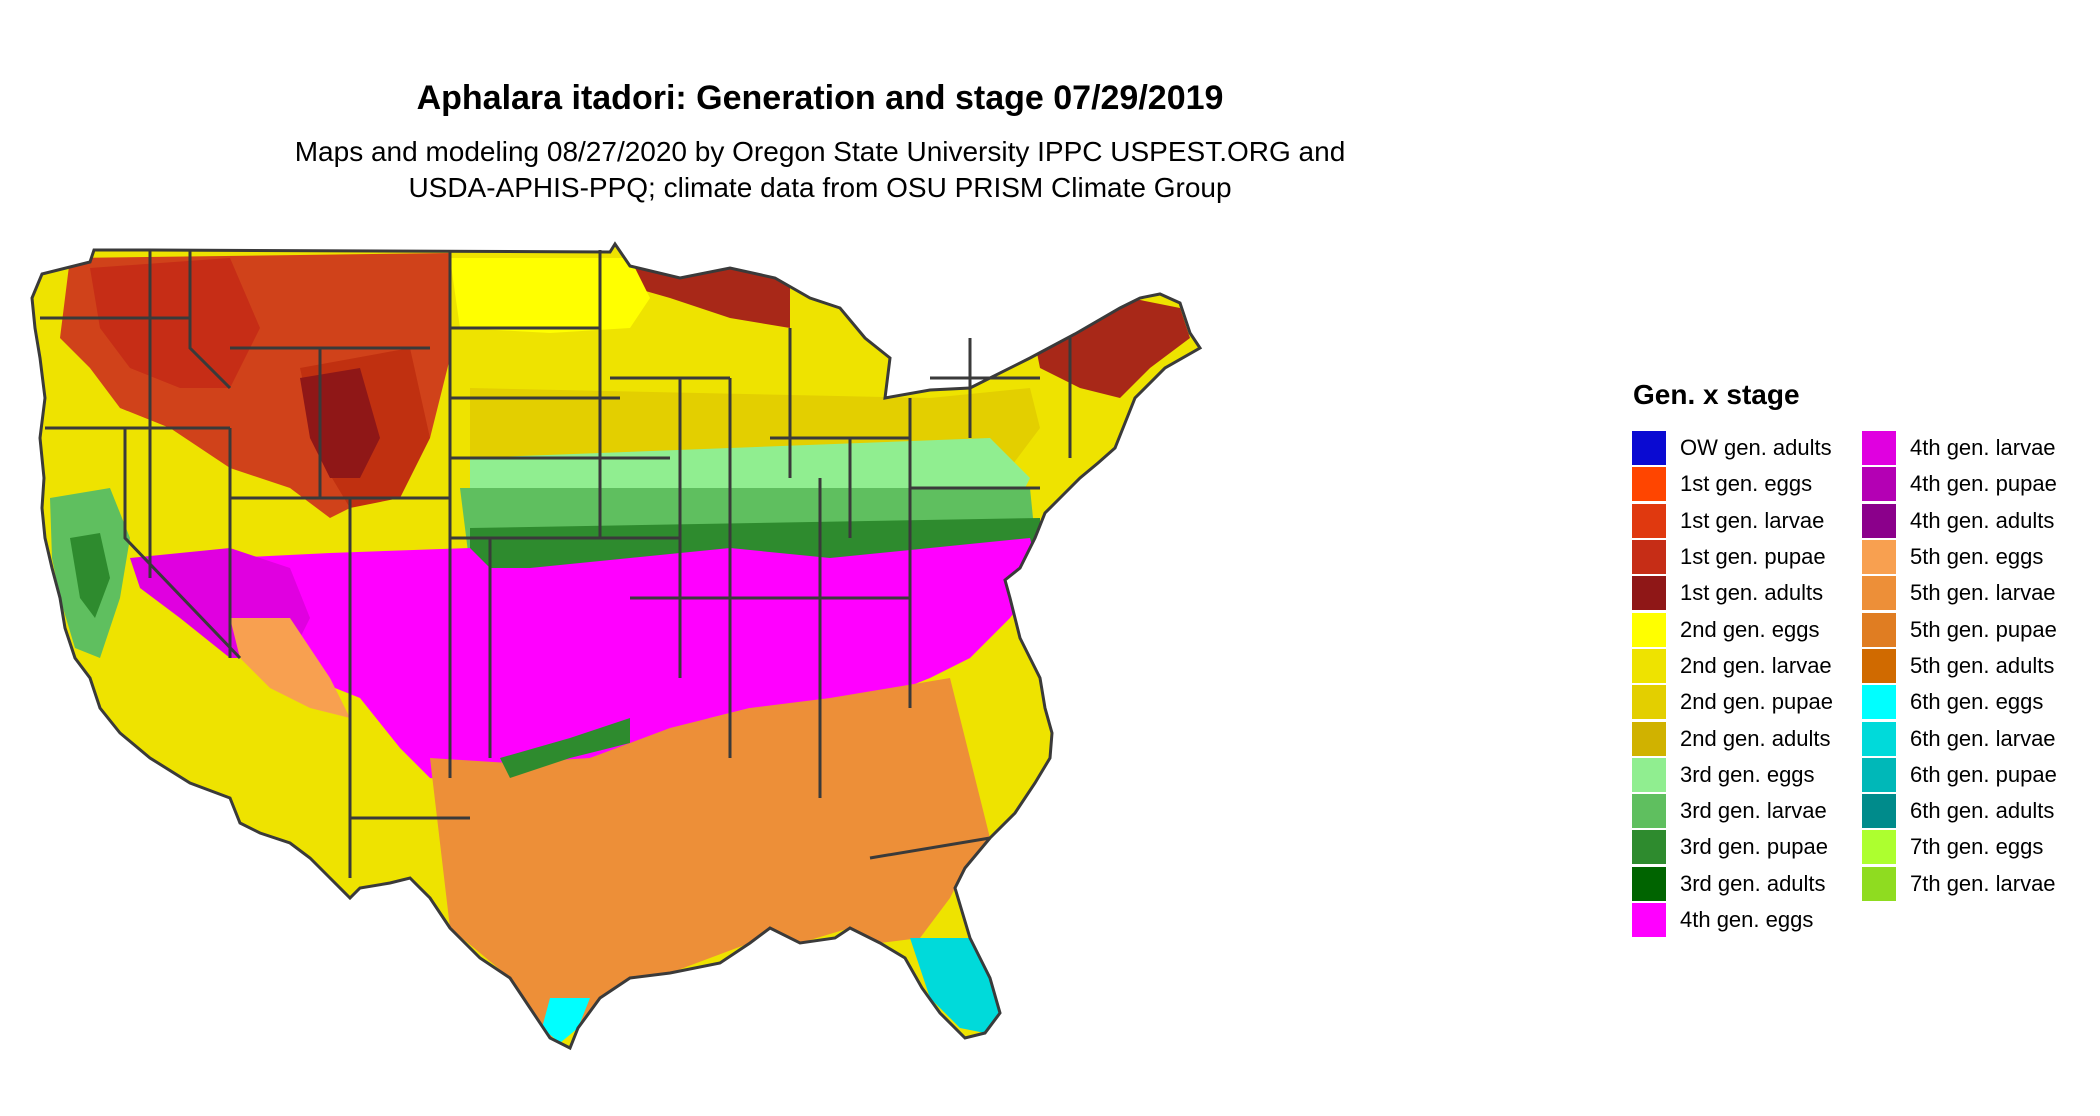  I want to click on legend-label: 2nd gen. larvae, so click(1756, 665).